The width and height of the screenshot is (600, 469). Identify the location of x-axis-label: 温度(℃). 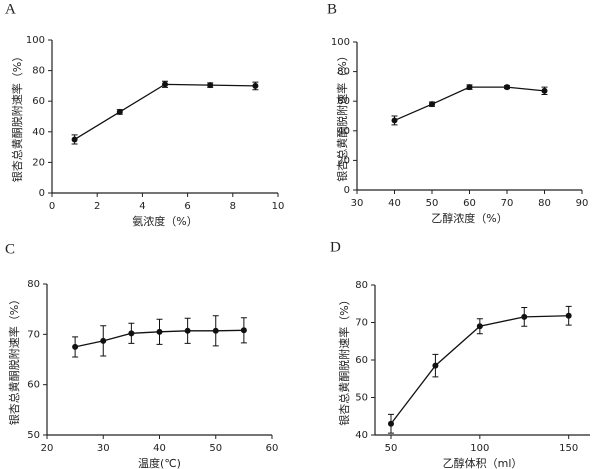
(159, 462).